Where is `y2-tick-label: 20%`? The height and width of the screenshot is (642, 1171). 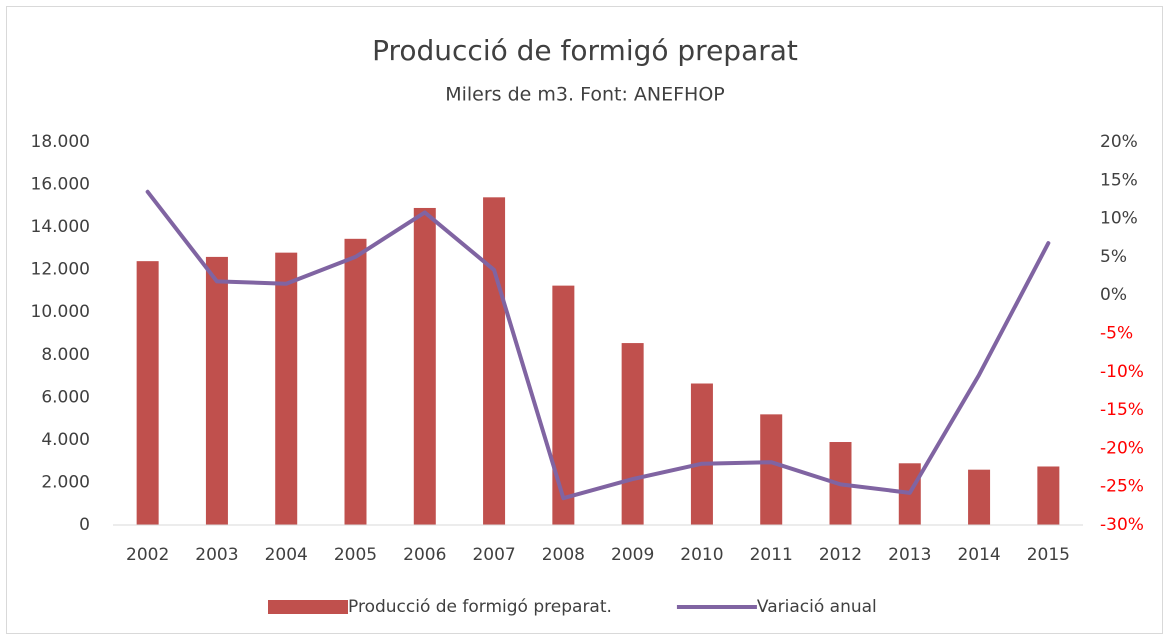
y2-tick-label: 20% is located at coordinates (1119, 142).